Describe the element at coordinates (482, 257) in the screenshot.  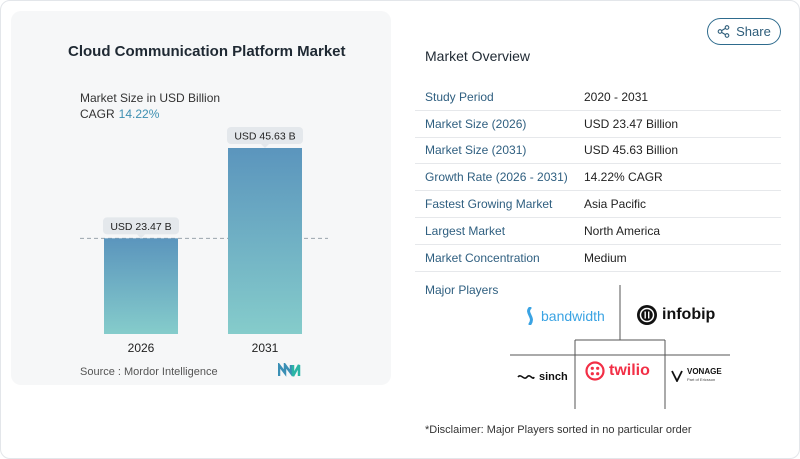
I see `overview-key: Market Concentration` at that location.